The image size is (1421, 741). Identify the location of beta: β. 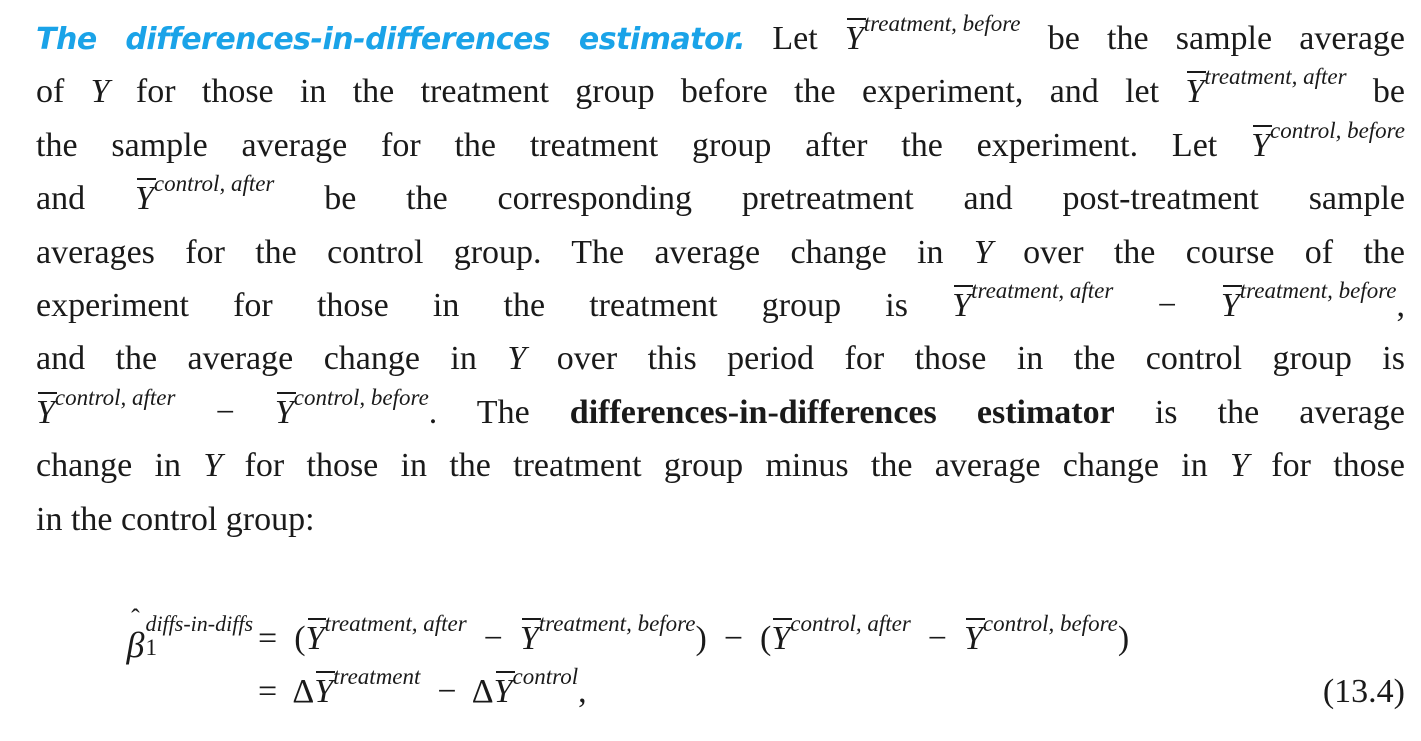
(135, 645).